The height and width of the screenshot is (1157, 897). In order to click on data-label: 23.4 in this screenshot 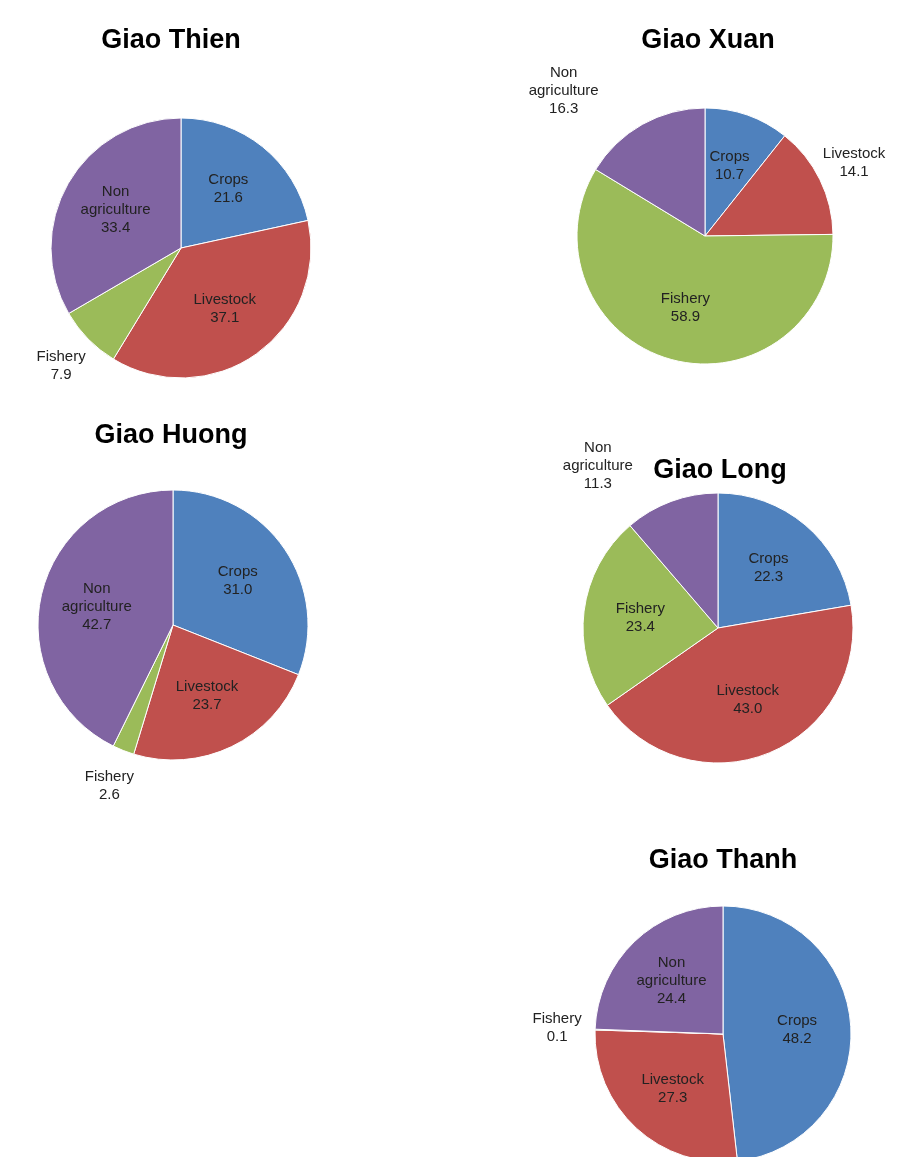, I will do `click(640, 626)`.